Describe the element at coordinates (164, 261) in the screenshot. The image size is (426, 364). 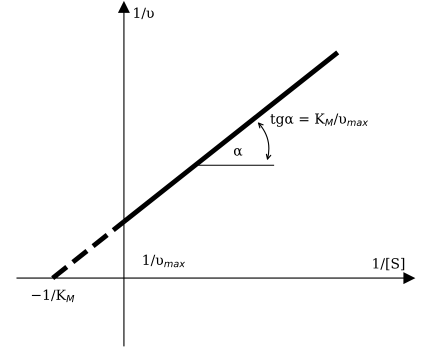
I see `annotation: 1/υ$_{max}$` at that location.